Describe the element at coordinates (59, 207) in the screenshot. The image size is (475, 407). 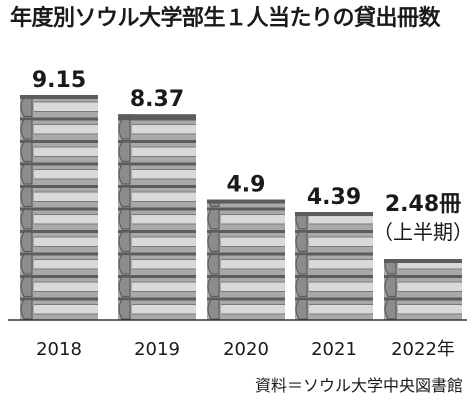
I see `bar-2018` at that location.